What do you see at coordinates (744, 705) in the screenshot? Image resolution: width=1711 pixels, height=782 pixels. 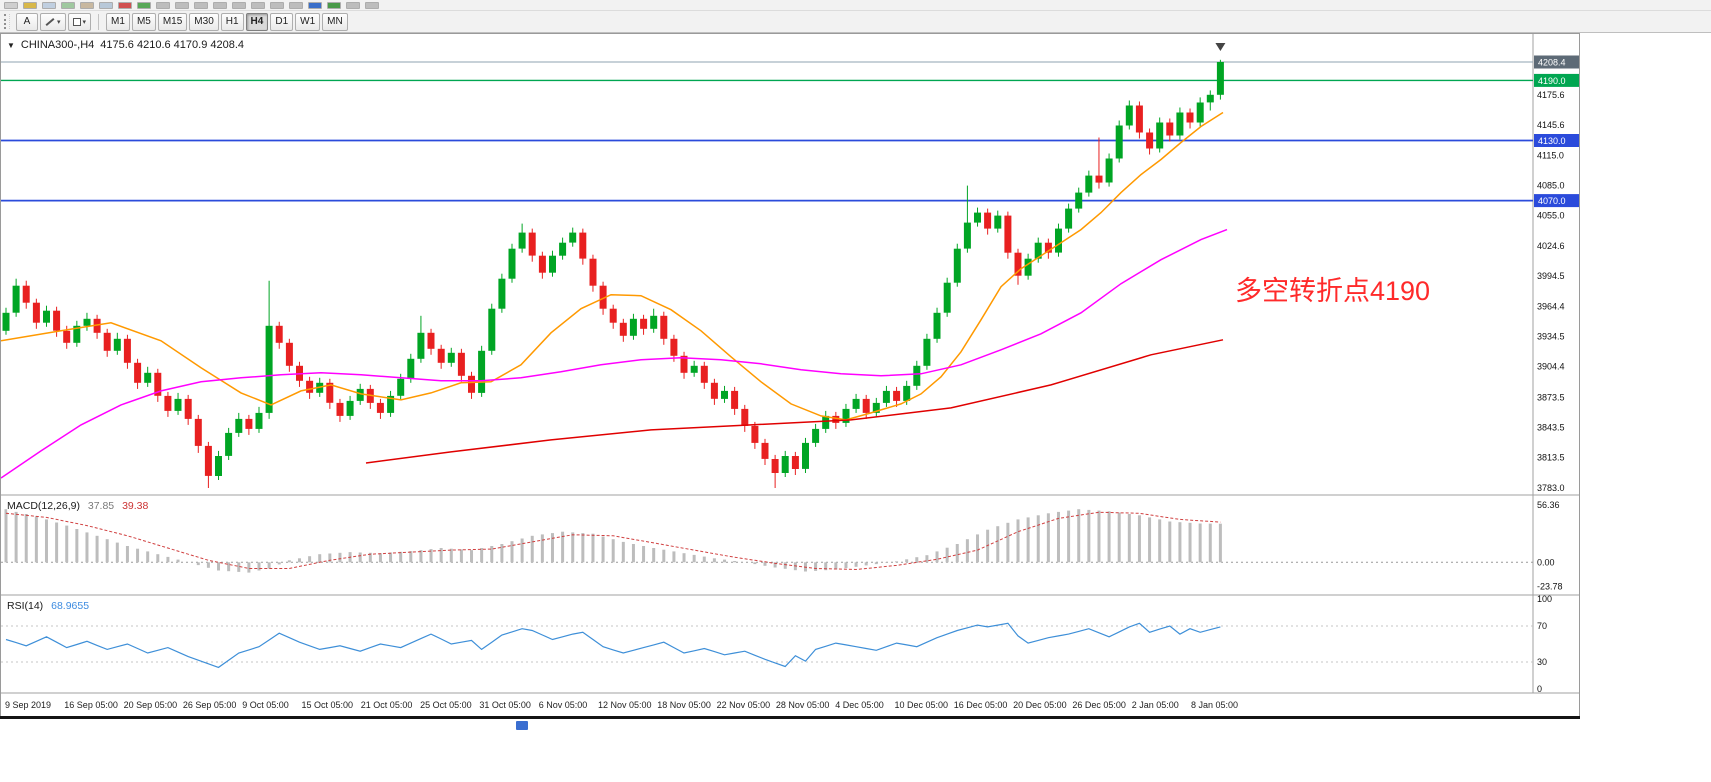 I see `svg-text: 22 Nov 05:00` at bounding box center [744, 705].